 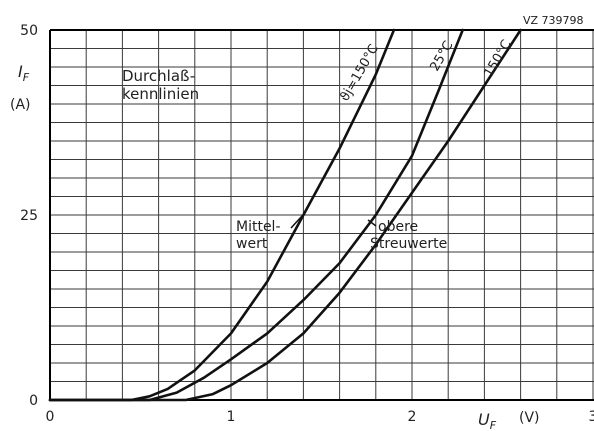 I want to click on y-axis-subscript: F, so click(x=26, y=77).